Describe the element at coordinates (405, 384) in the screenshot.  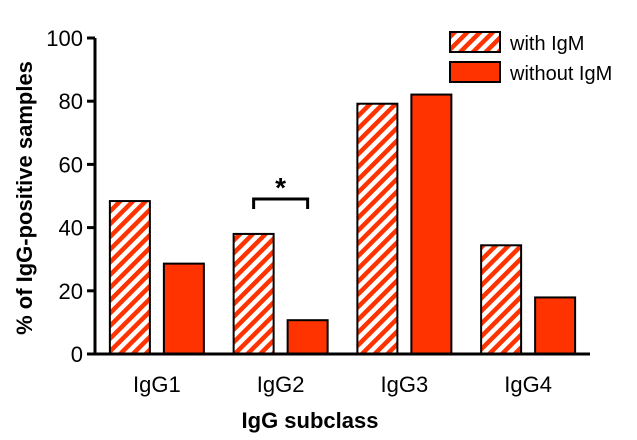
I see `x-tick-label-igg3: IgG3` at that location.